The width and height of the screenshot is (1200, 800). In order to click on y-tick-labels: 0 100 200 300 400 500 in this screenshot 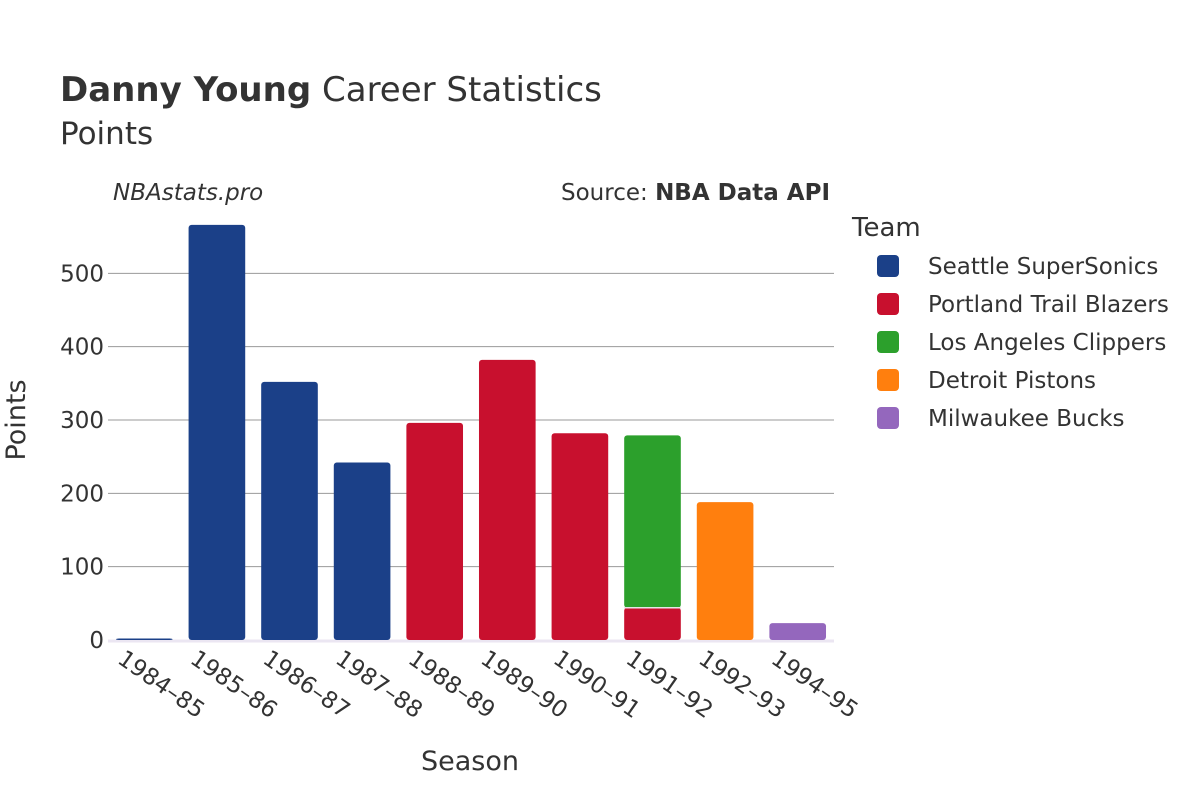, I will do `click(82, 457)`.